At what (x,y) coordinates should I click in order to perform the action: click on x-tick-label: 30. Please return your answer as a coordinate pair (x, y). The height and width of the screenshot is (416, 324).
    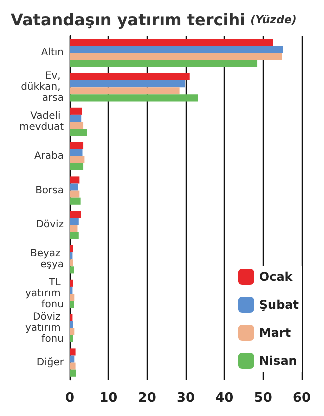
    Looking at the image, I should click on (186, 398).